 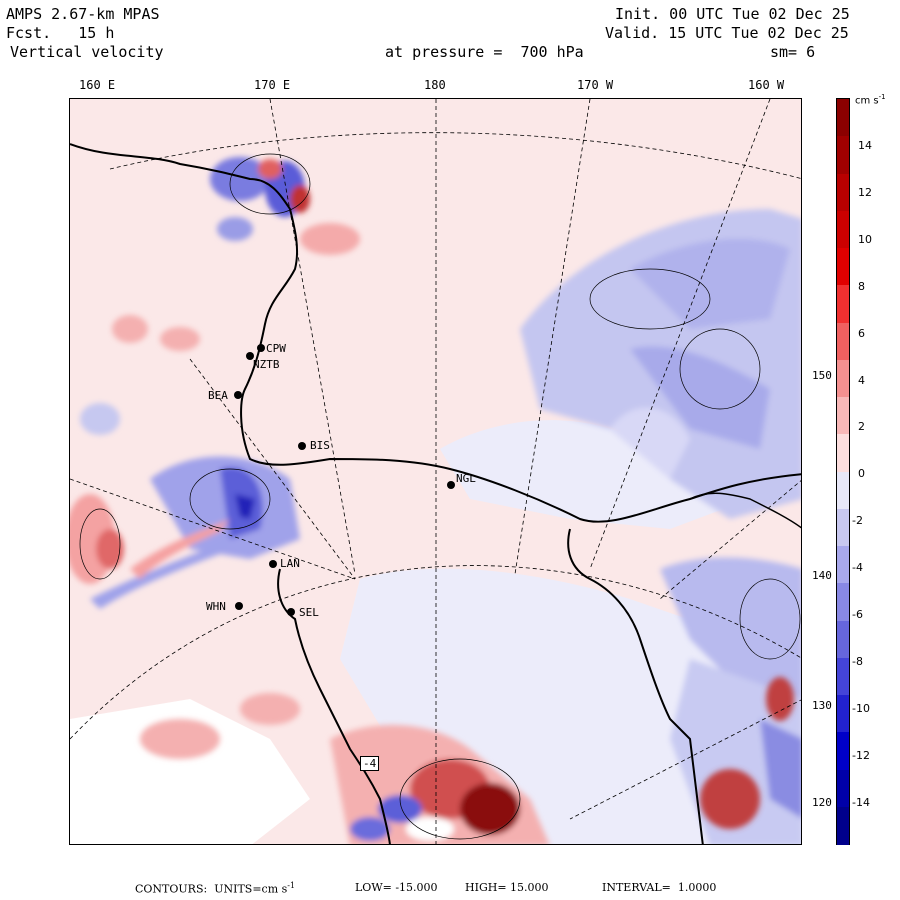 What do you see at coordinates (745, 510) in the screenshot?
I see `coastline-e` at bounding box center [745, 510].